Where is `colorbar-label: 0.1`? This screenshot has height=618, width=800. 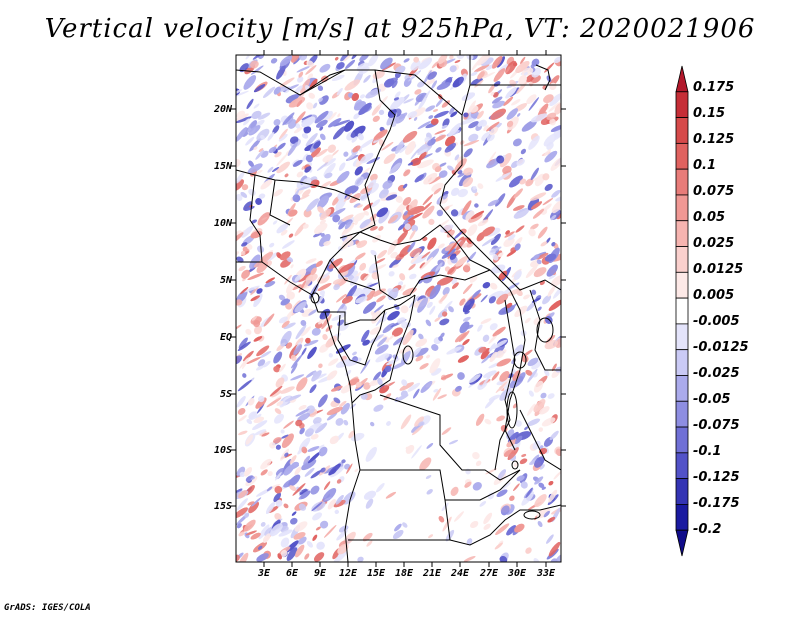 colorbar-label: 0.1 is located at coordinates (705, 165).